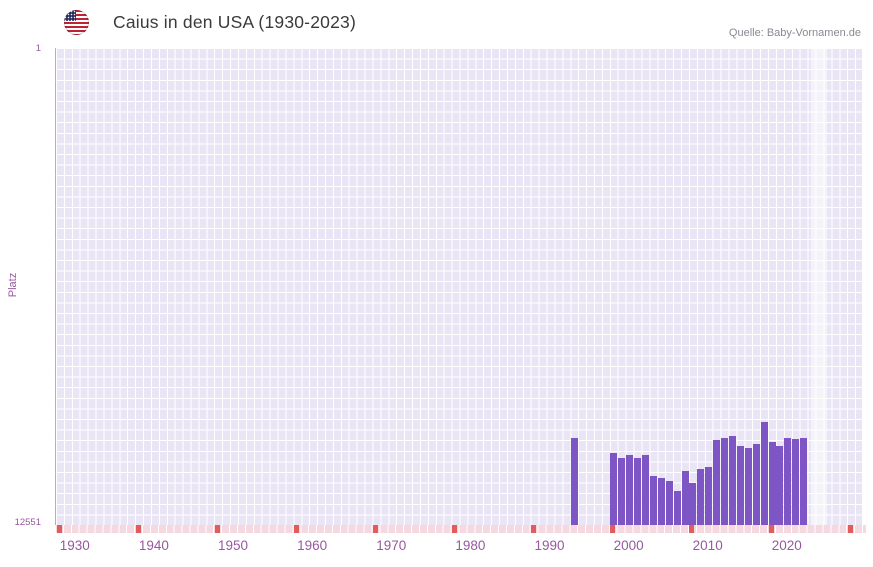 This screenshot has height=567, width=873. Describe the element at coordinates (669, 503) in the screenshot. I see `bar-2005` at that location.